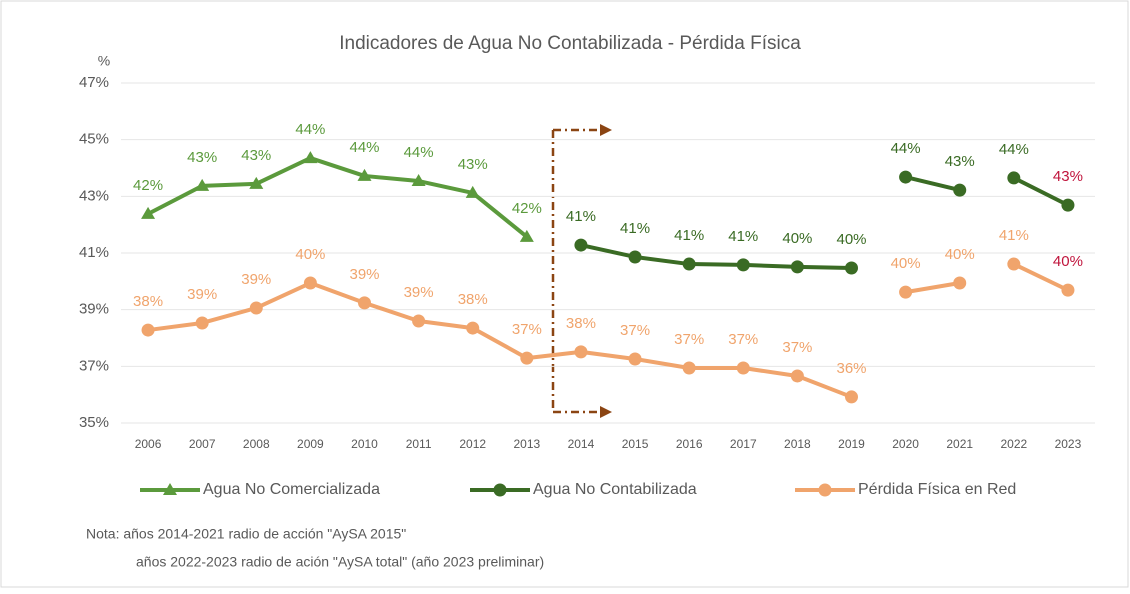  I want to click on x-tick-label: 2023, so click(1068, 444).